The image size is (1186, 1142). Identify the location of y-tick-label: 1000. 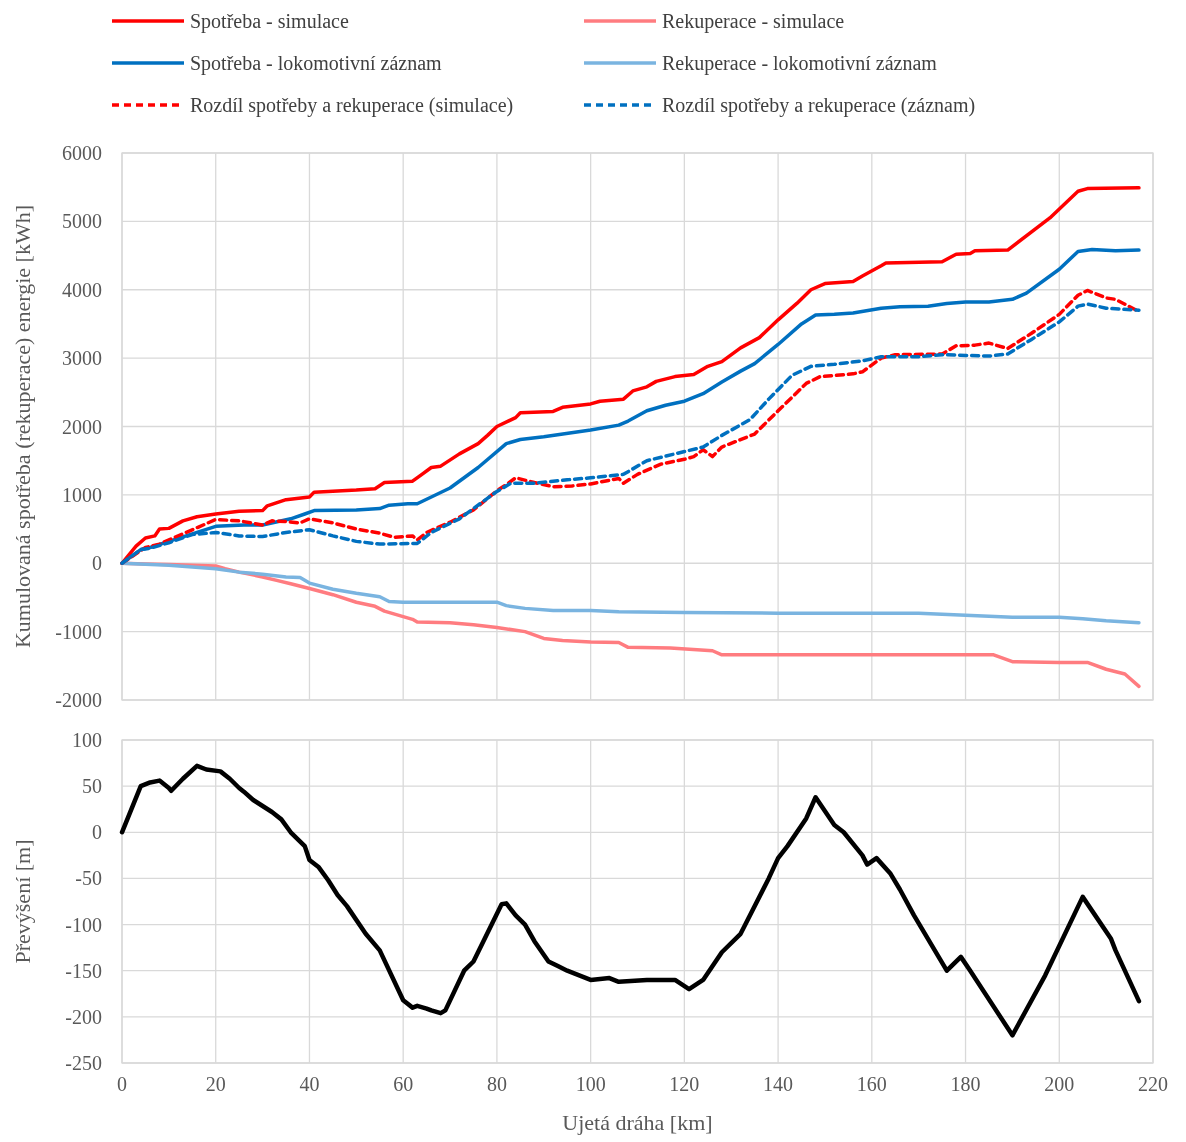
(82, 494).